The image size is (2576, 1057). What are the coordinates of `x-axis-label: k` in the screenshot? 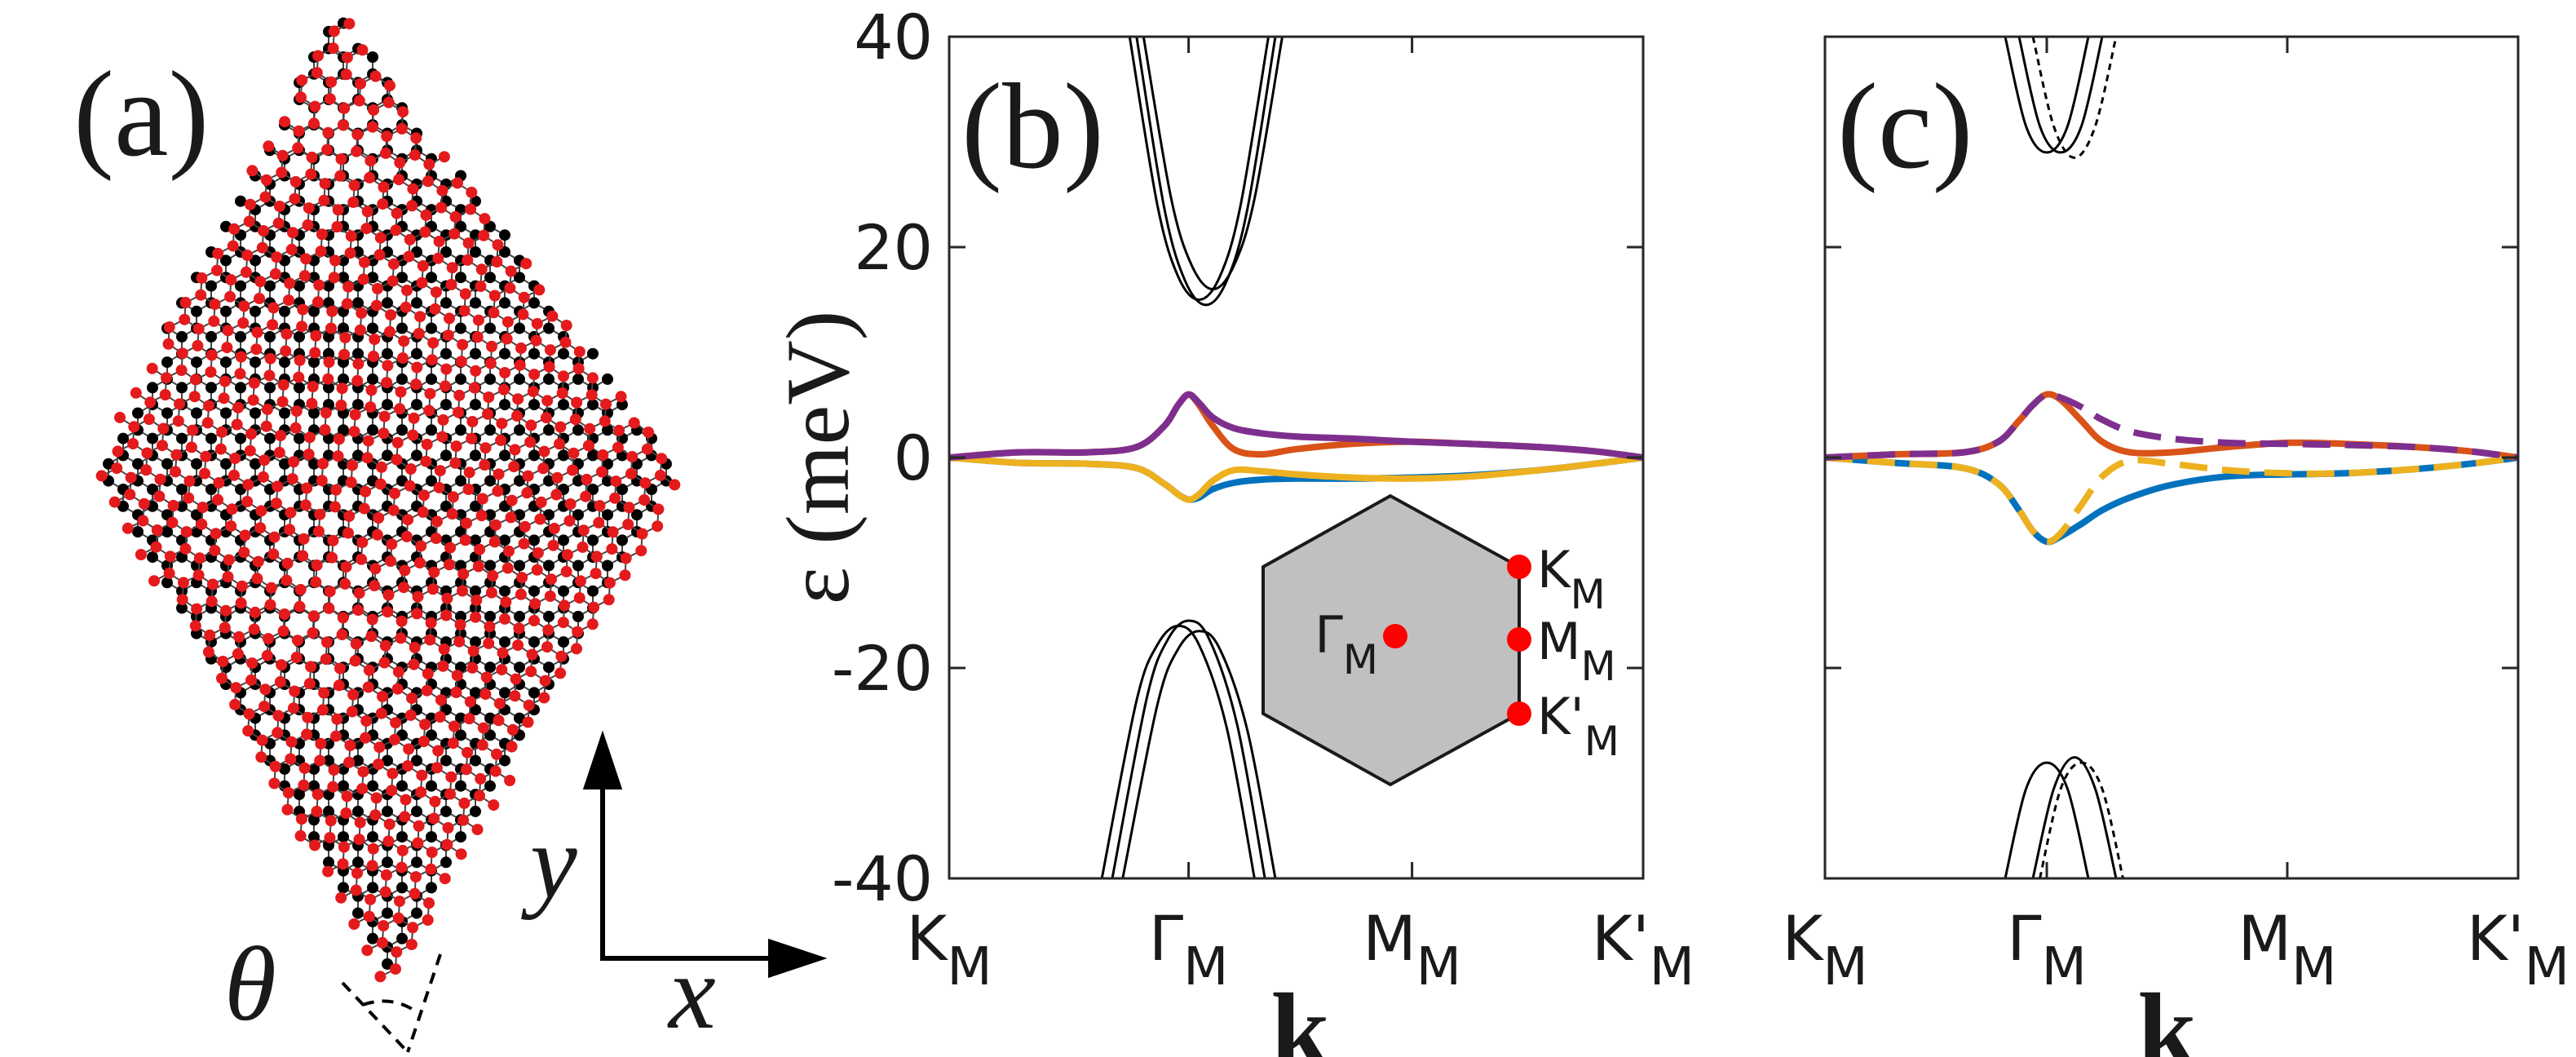 It's located at (2167, 1015).